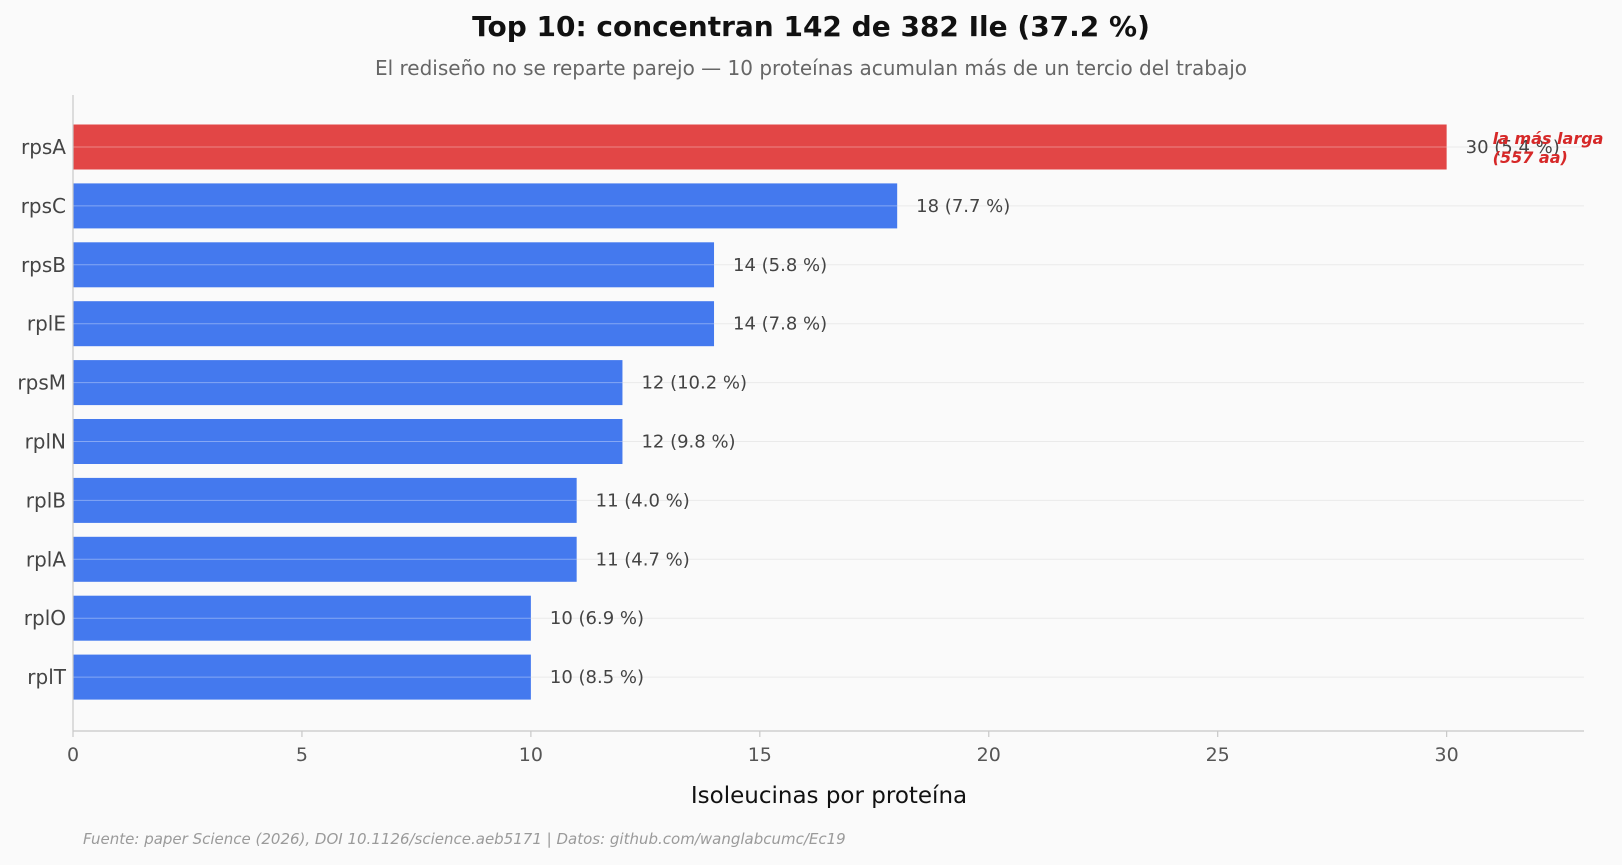  What do you see at coordinates (780, 265) in the screenshot?
I see `value-label: 14 (5.8 %)` at bounding box center [780, 265].